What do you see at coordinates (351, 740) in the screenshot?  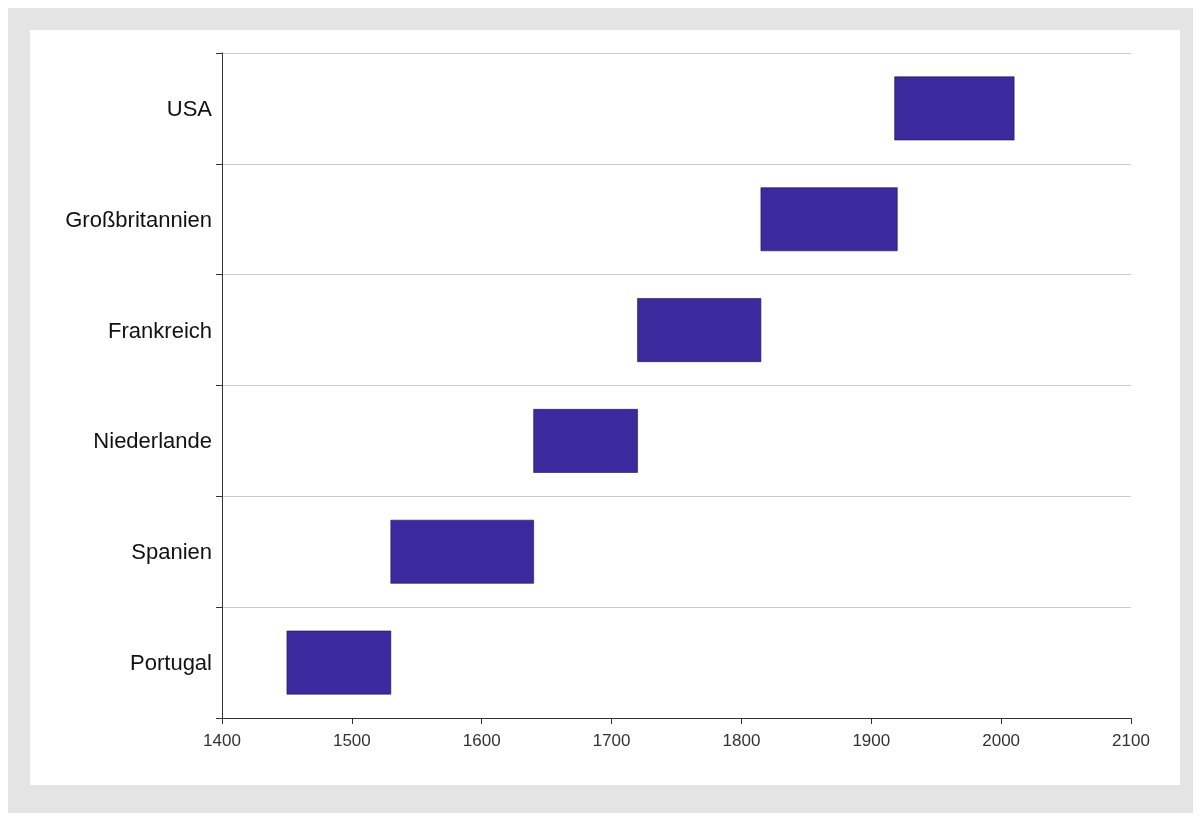 I see `x-tick-label: 1500` at bounding box center [351, 740].